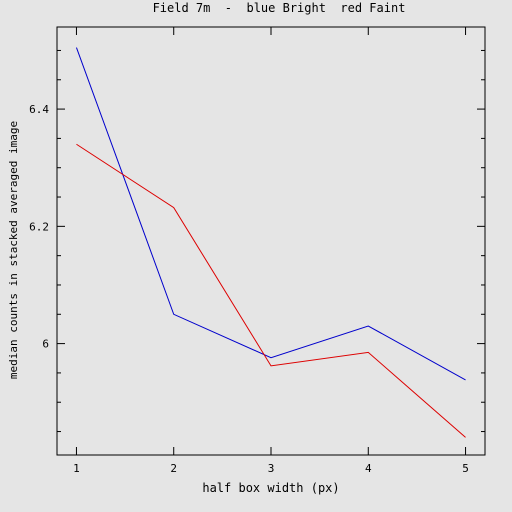 The width and height of the screenshot is (512, 512). Describe the element at coordinates (39, 109) in the screenshot. I see `y-tick-label: 6.4` at that location.